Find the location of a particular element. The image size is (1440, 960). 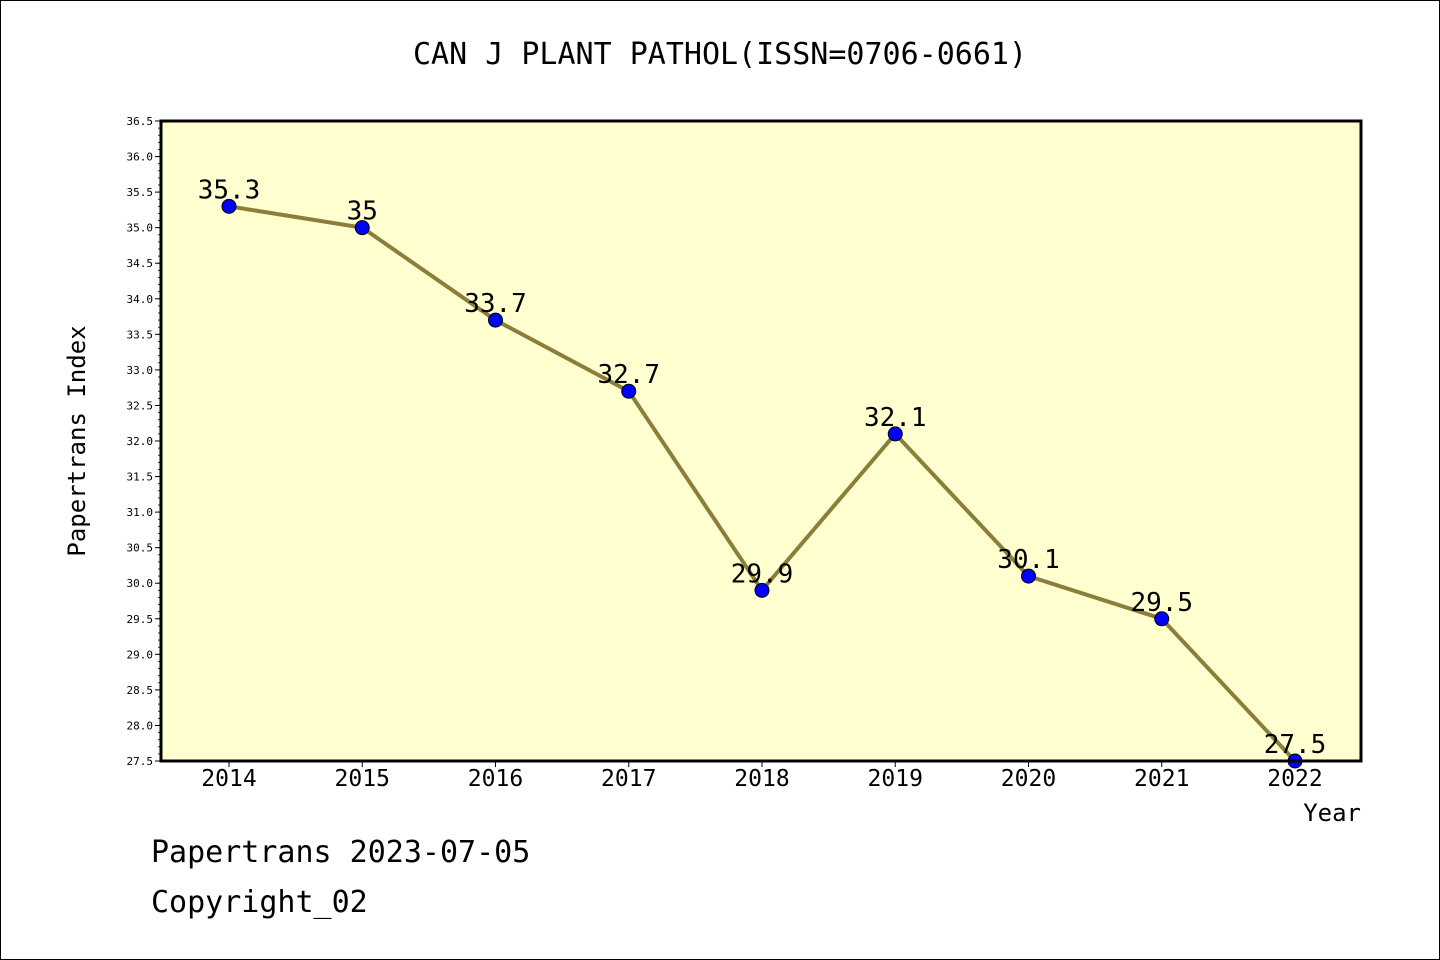

y-tick-label: 28.0 is located at coordinates (140, 725).